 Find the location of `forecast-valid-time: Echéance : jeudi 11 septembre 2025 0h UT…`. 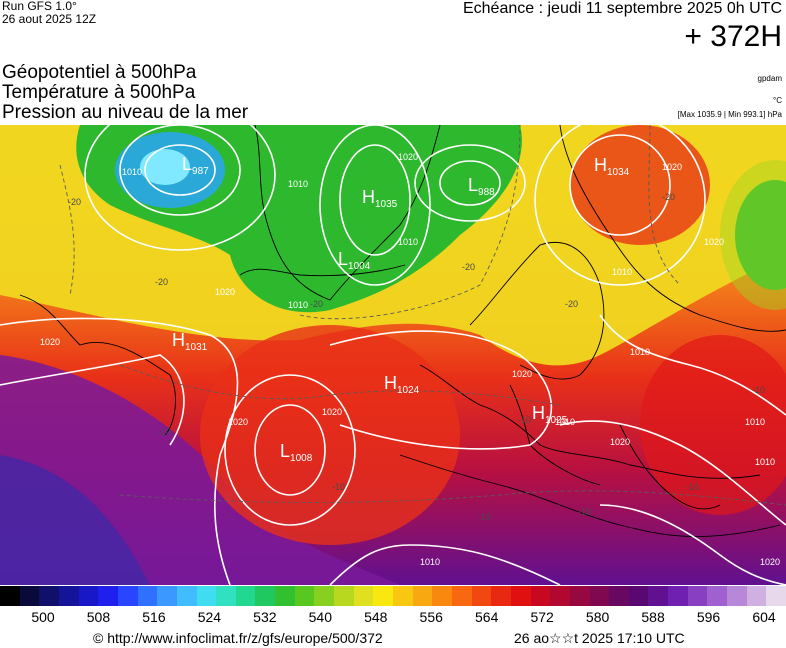

forecast-valid-time: Echéance : jeudi 11 septembre 2025 0h UT… is located at coordinates (622, 8).